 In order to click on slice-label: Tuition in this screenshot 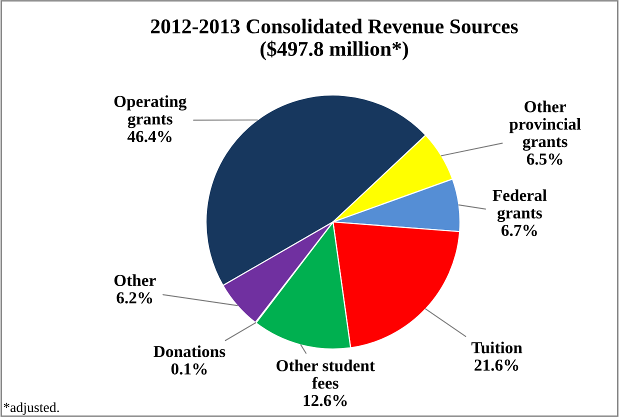, I will do `click(496, 348)`.